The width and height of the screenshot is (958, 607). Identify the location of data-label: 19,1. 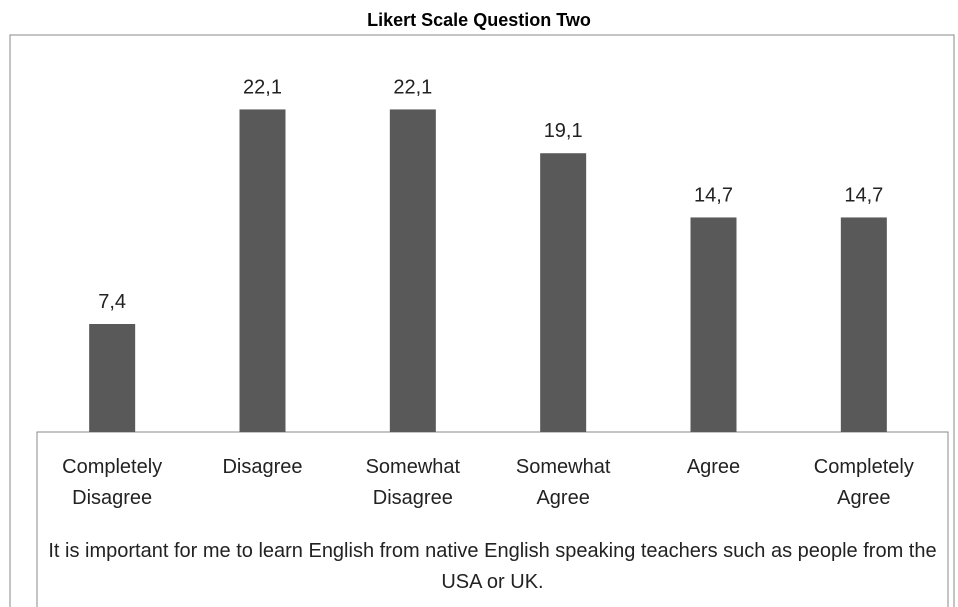
(563, 131).